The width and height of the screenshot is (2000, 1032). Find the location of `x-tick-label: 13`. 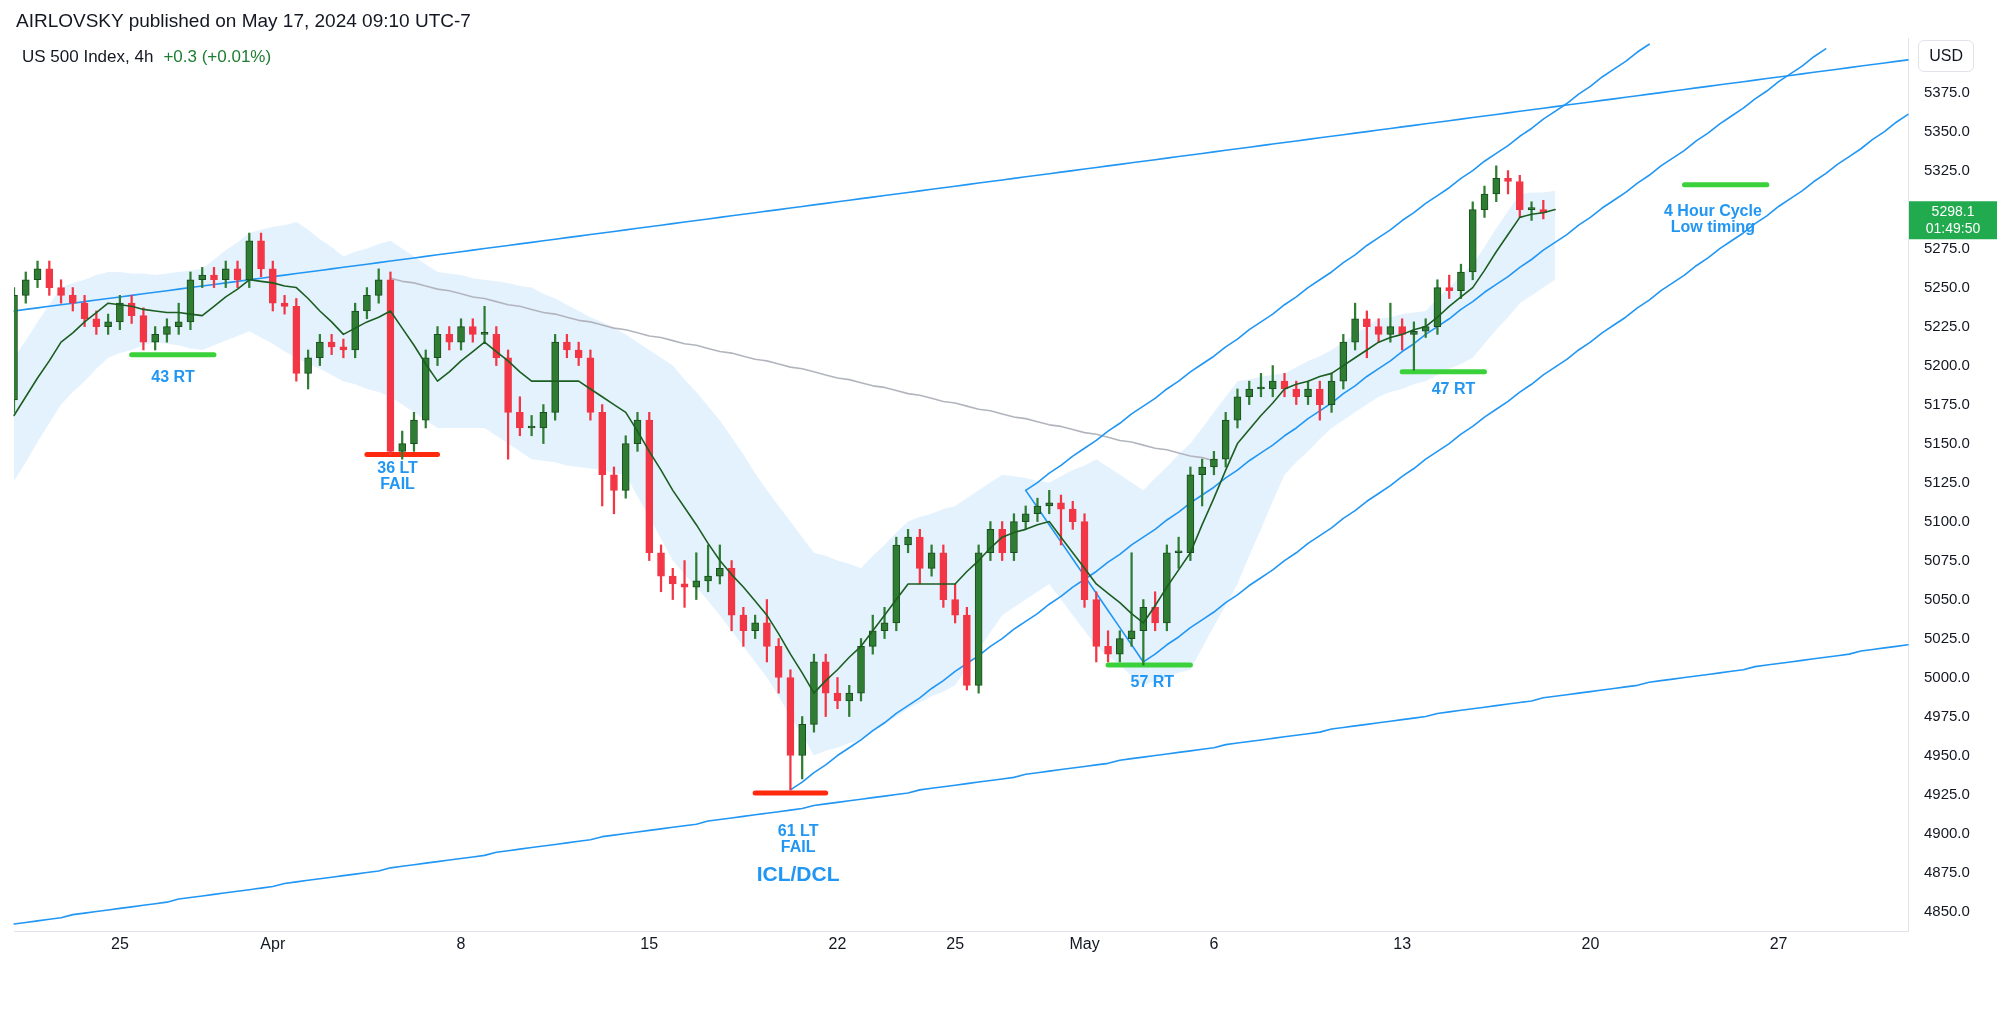

x-tick-label: 13 is located at coordinates (1402, 943).